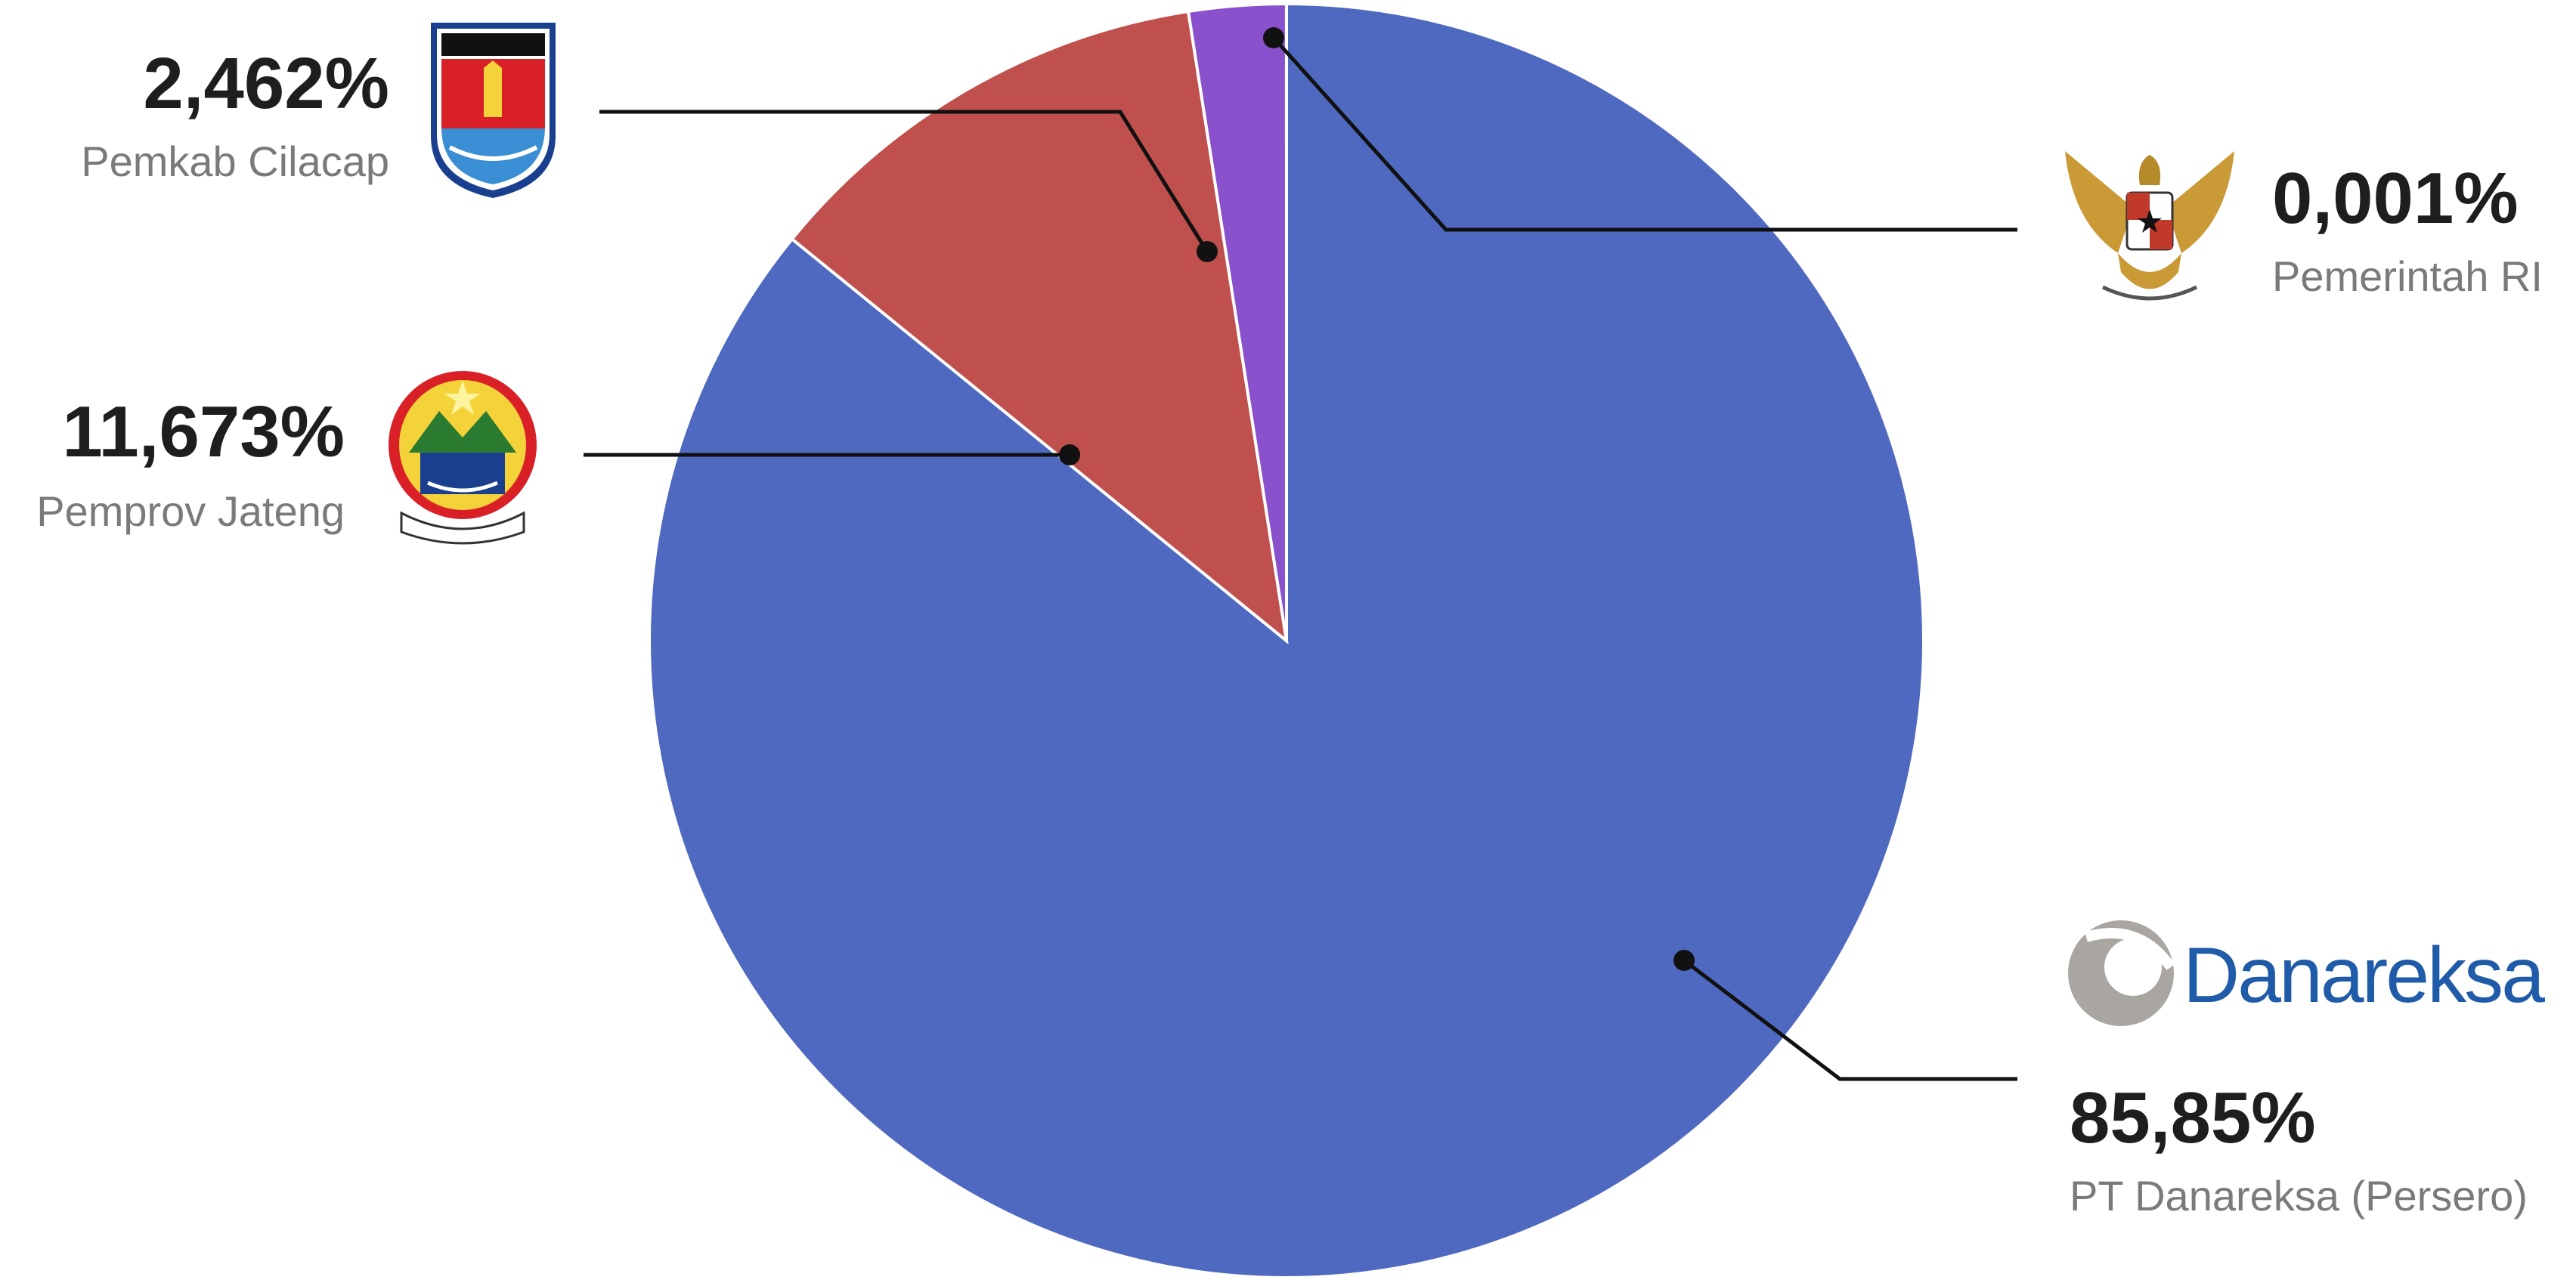 The width and height of the screenshot is (2576, 1283). Describe the element at coordinates (2149, 226) in the screenshot. I see `garuda-logo` at that location.